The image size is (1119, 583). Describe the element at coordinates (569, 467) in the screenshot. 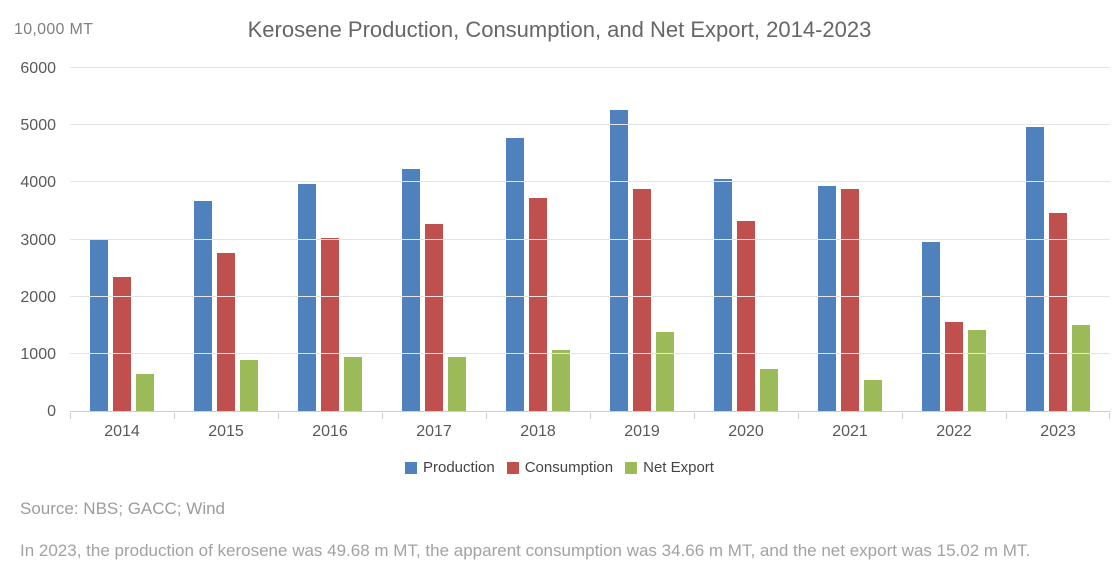

I see `legend-label: Consumption` at that location.